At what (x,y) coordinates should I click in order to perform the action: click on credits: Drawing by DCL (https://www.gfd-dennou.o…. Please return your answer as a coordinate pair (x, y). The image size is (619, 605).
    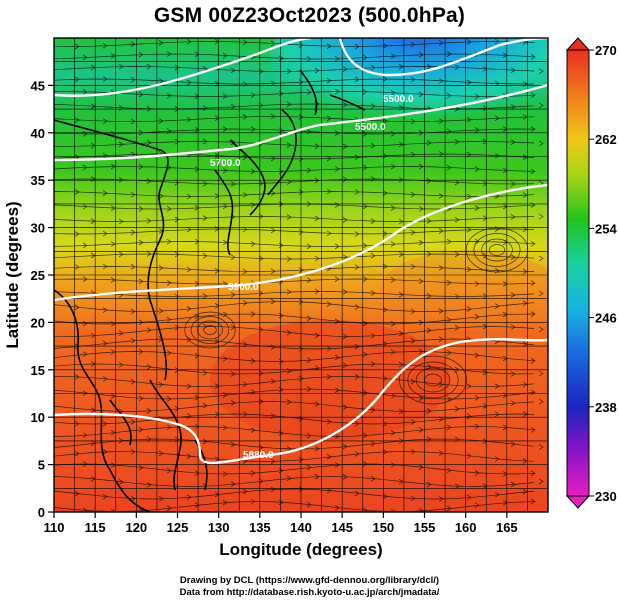
    Looking at the image, I should click on (309, 587).